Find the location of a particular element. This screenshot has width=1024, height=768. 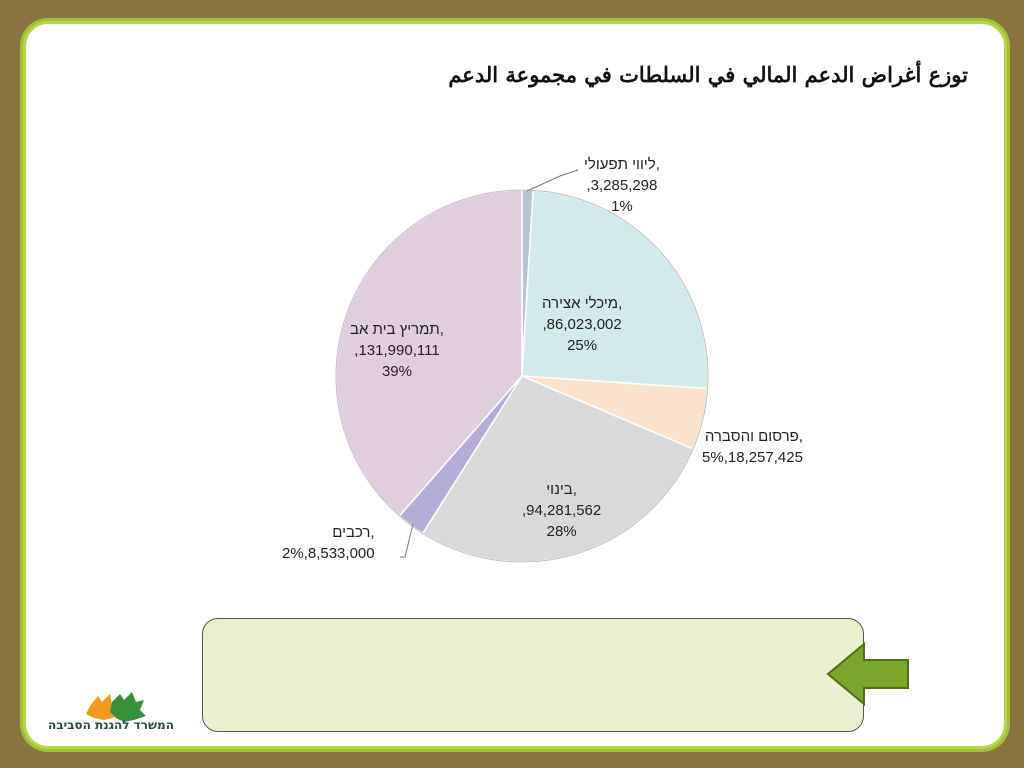

slice-value-percent: 2%,8,533,000 is located at coordinates (328, 553).